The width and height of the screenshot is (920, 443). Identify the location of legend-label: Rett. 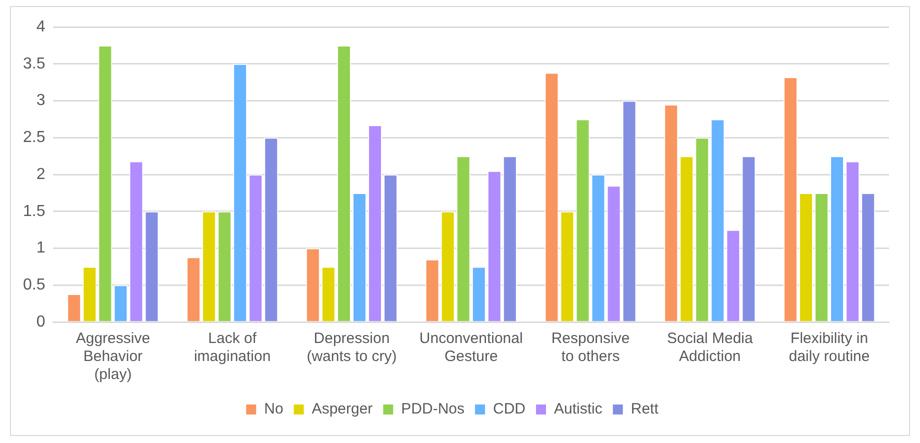
(645, 409).